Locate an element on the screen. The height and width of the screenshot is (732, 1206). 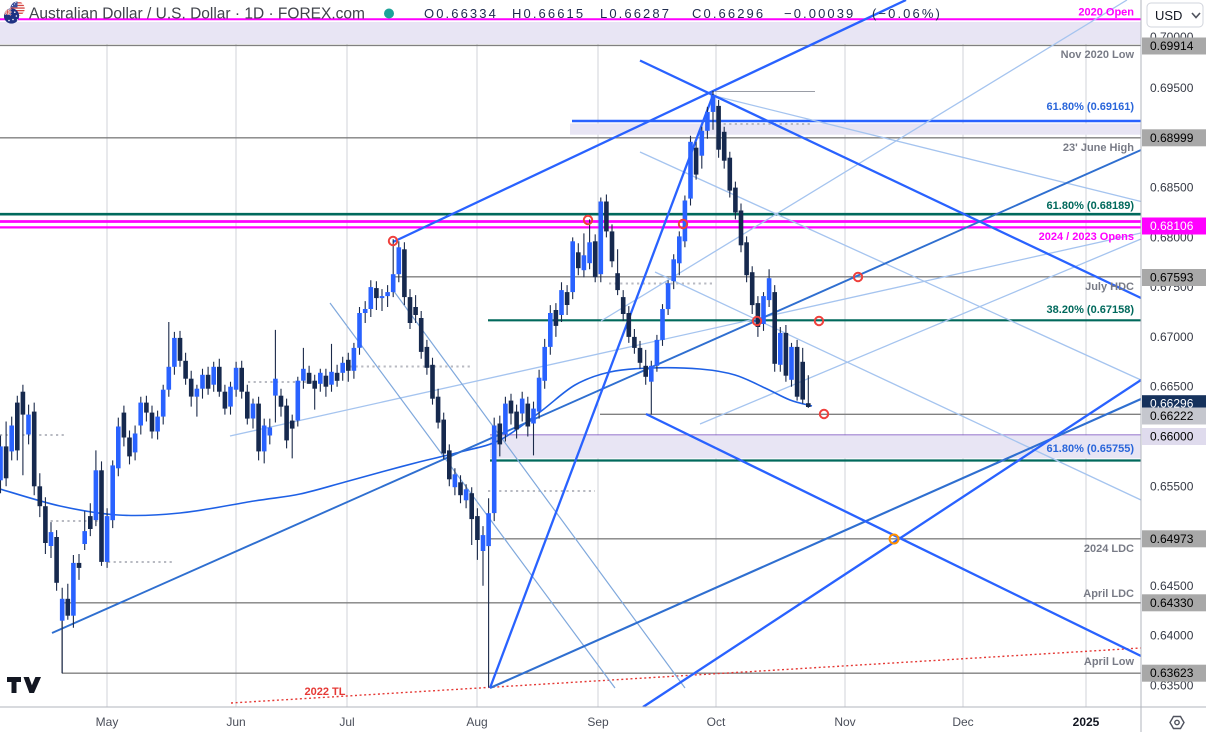
svg-text: 0.68999 is located at coordinates (1172, 138).